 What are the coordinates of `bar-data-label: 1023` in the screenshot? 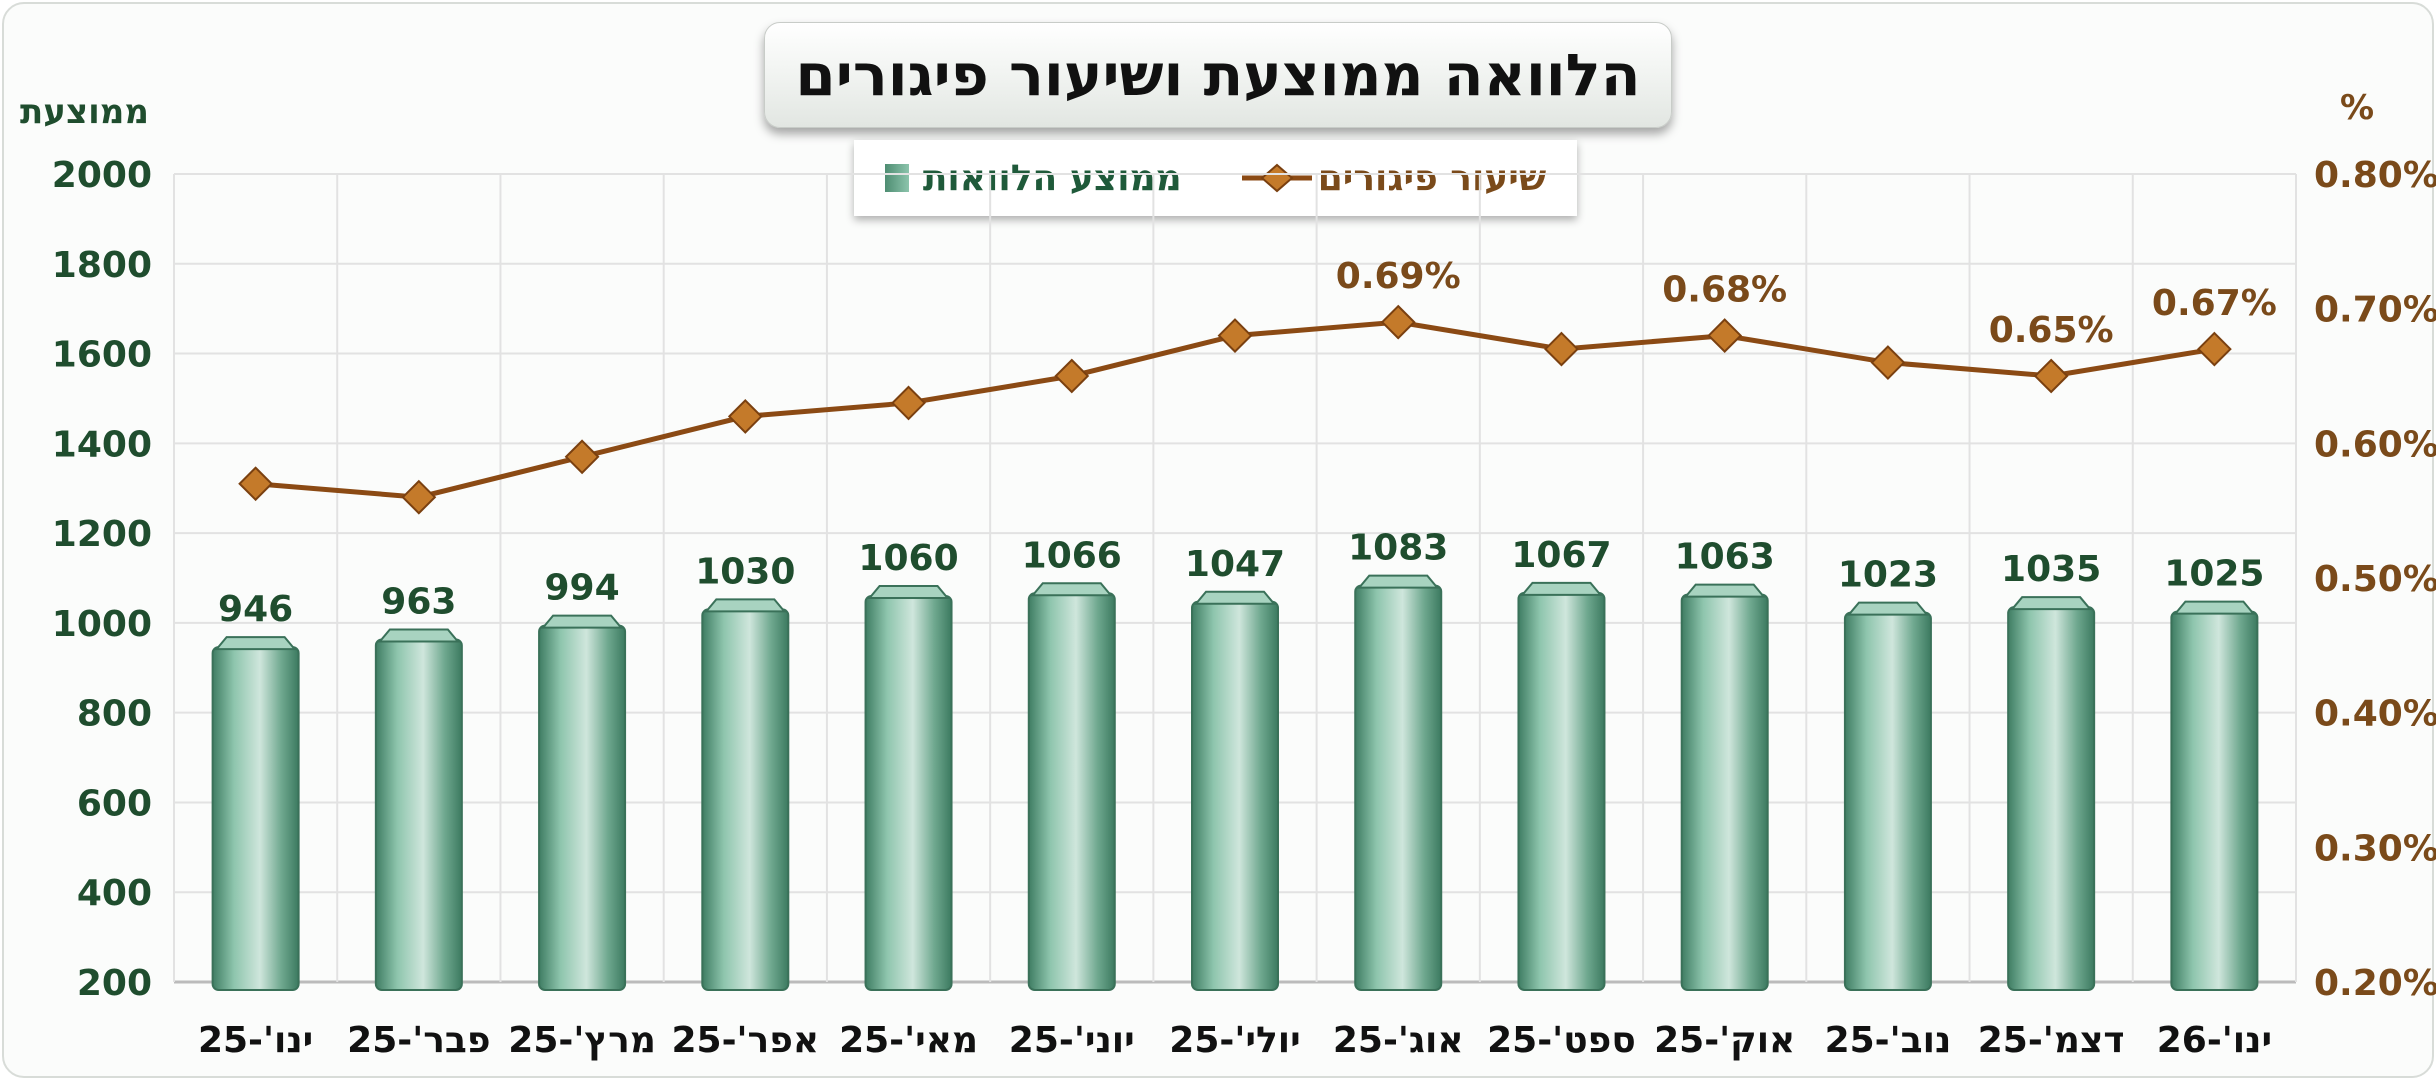 It's located at (1888, 575).